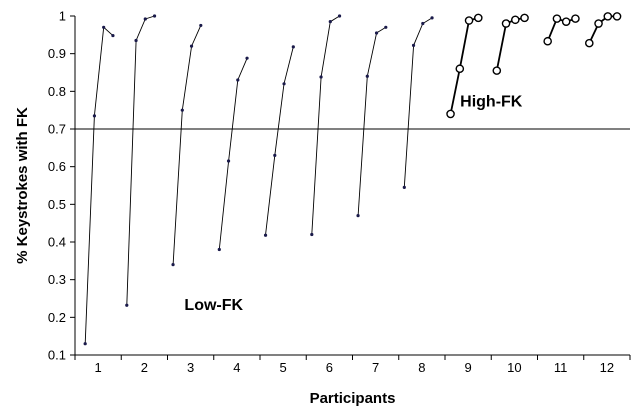 Image resolution: width=635 pixels, height=410 pixels. I want to click on series-line-p6, so click(325, 125).